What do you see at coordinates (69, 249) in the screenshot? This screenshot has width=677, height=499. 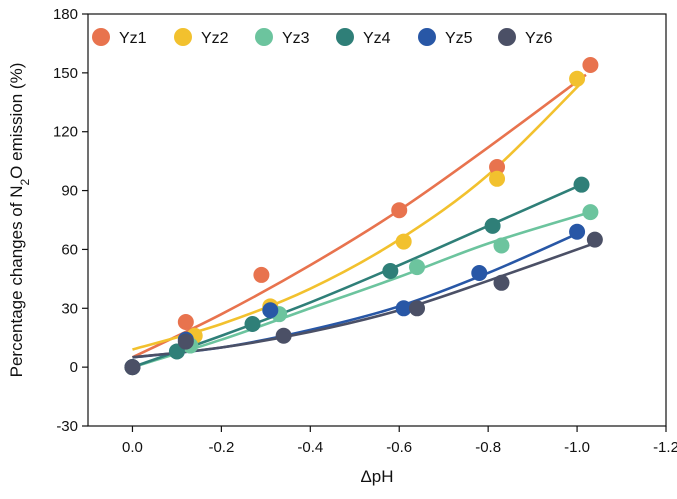 I see `y-tick-label: 60` at bounding box center [69, 249].